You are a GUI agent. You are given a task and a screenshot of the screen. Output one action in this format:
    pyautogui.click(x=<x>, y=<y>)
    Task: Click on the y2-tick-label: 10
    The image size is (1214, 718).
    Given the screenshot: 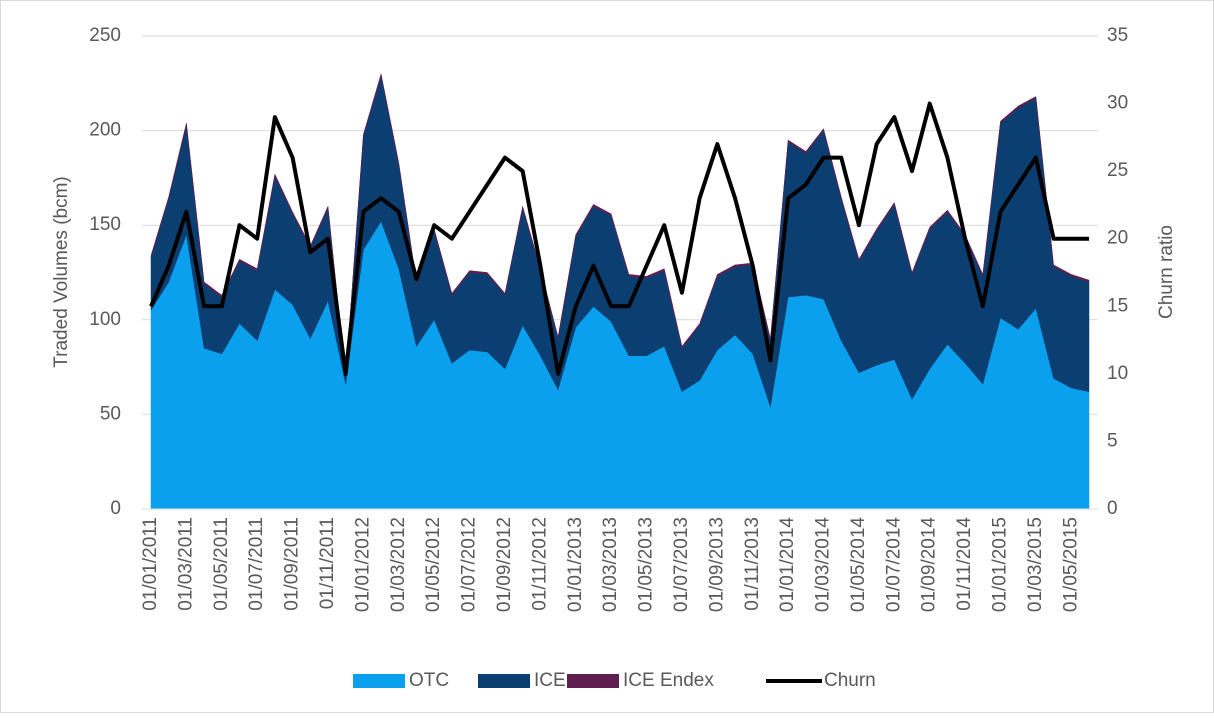 What is the action you would take?
    pyautogui.click(x=1117, y=373)
    